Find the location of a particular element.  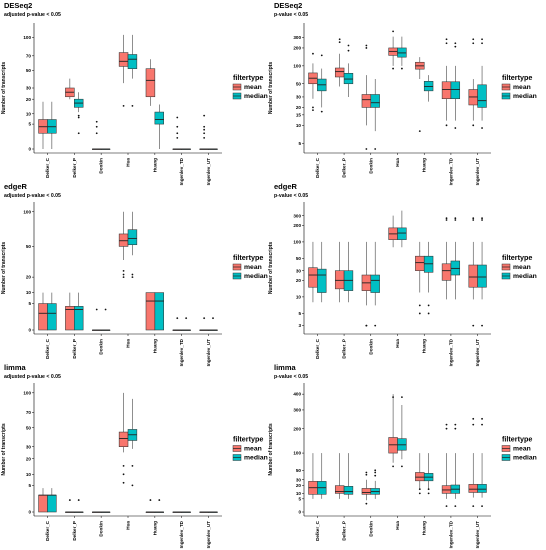

chart-title: edgeR is located at coordinates (16, 186).